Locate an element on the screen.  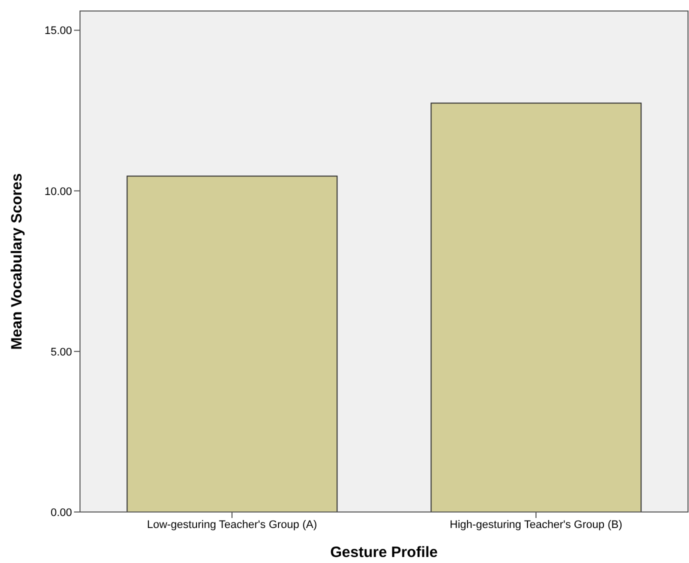
y-axis-title: Mean Vocabulary Scores is located at coordinates (17, 261).